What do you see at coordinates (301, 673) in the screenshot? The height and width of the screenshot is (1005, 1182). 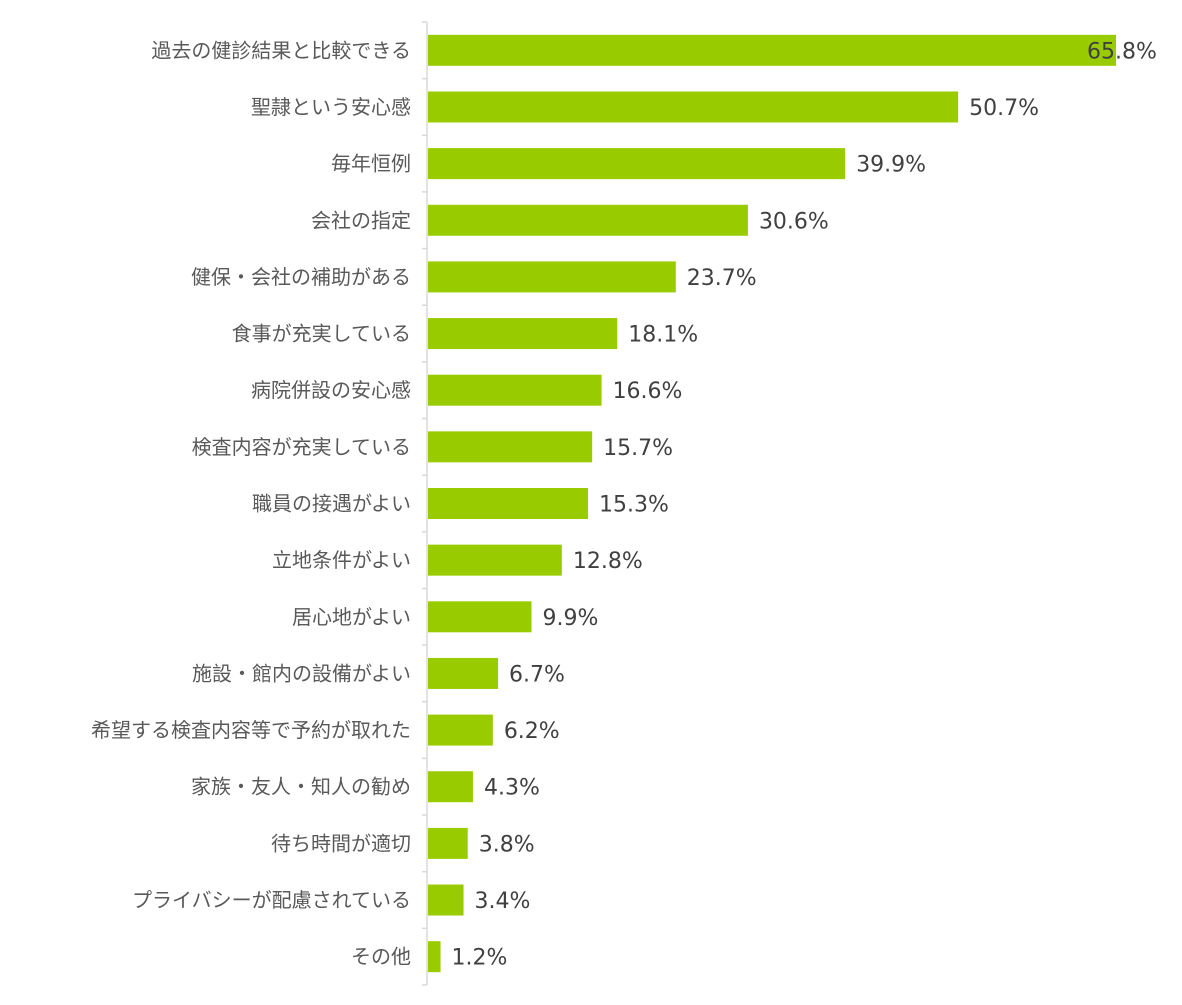 I see `category-label: 施設・館内の設備がよい` at bounding box center [301, 673].